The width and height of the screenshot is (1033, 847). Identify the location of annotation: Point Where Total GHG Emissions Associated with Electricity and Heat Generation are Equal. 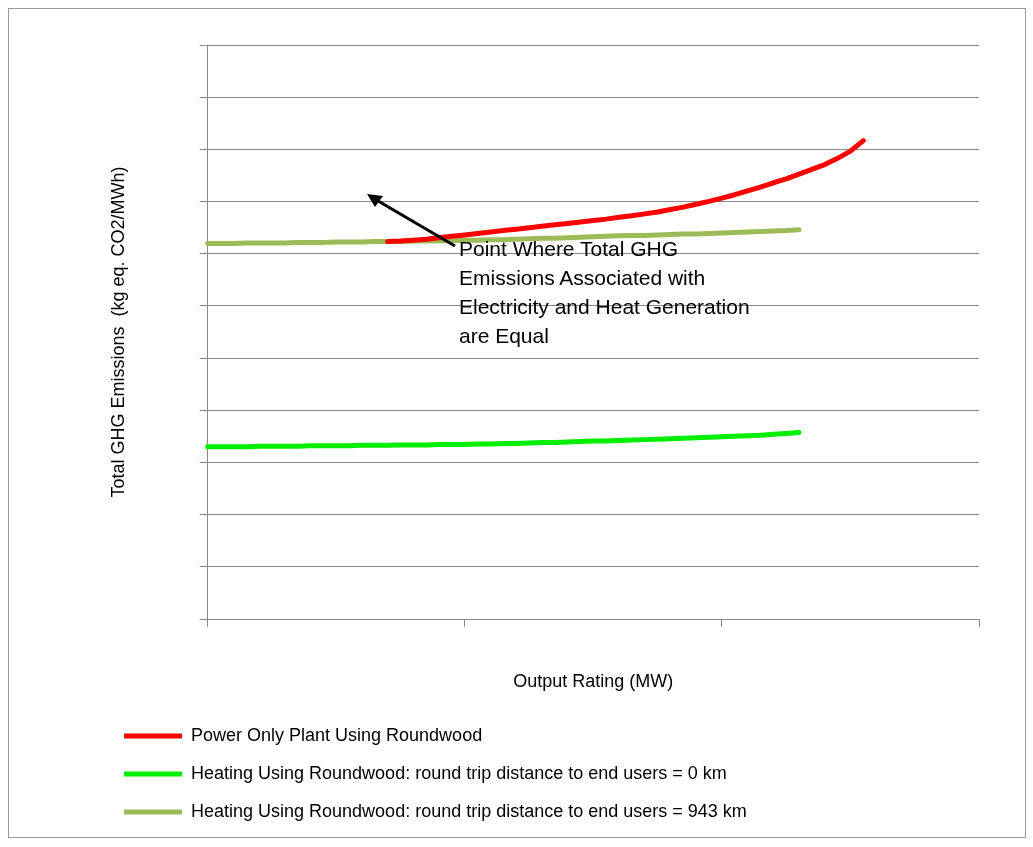
(605, 292).